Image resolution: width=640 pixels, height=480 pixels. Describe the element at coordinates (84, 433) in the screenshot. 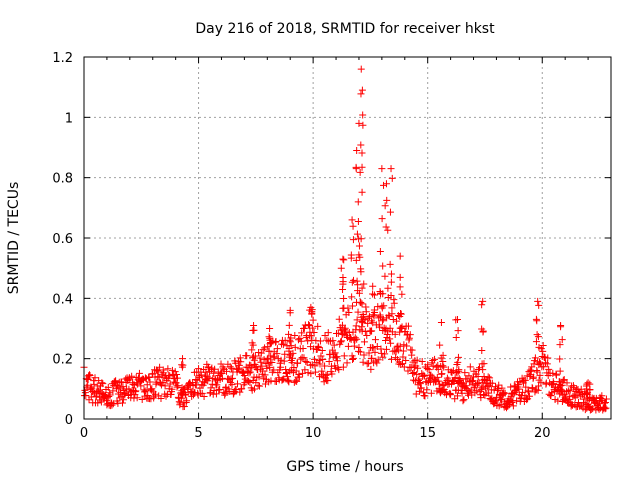

I see `x-tick-label: 0` at that location.